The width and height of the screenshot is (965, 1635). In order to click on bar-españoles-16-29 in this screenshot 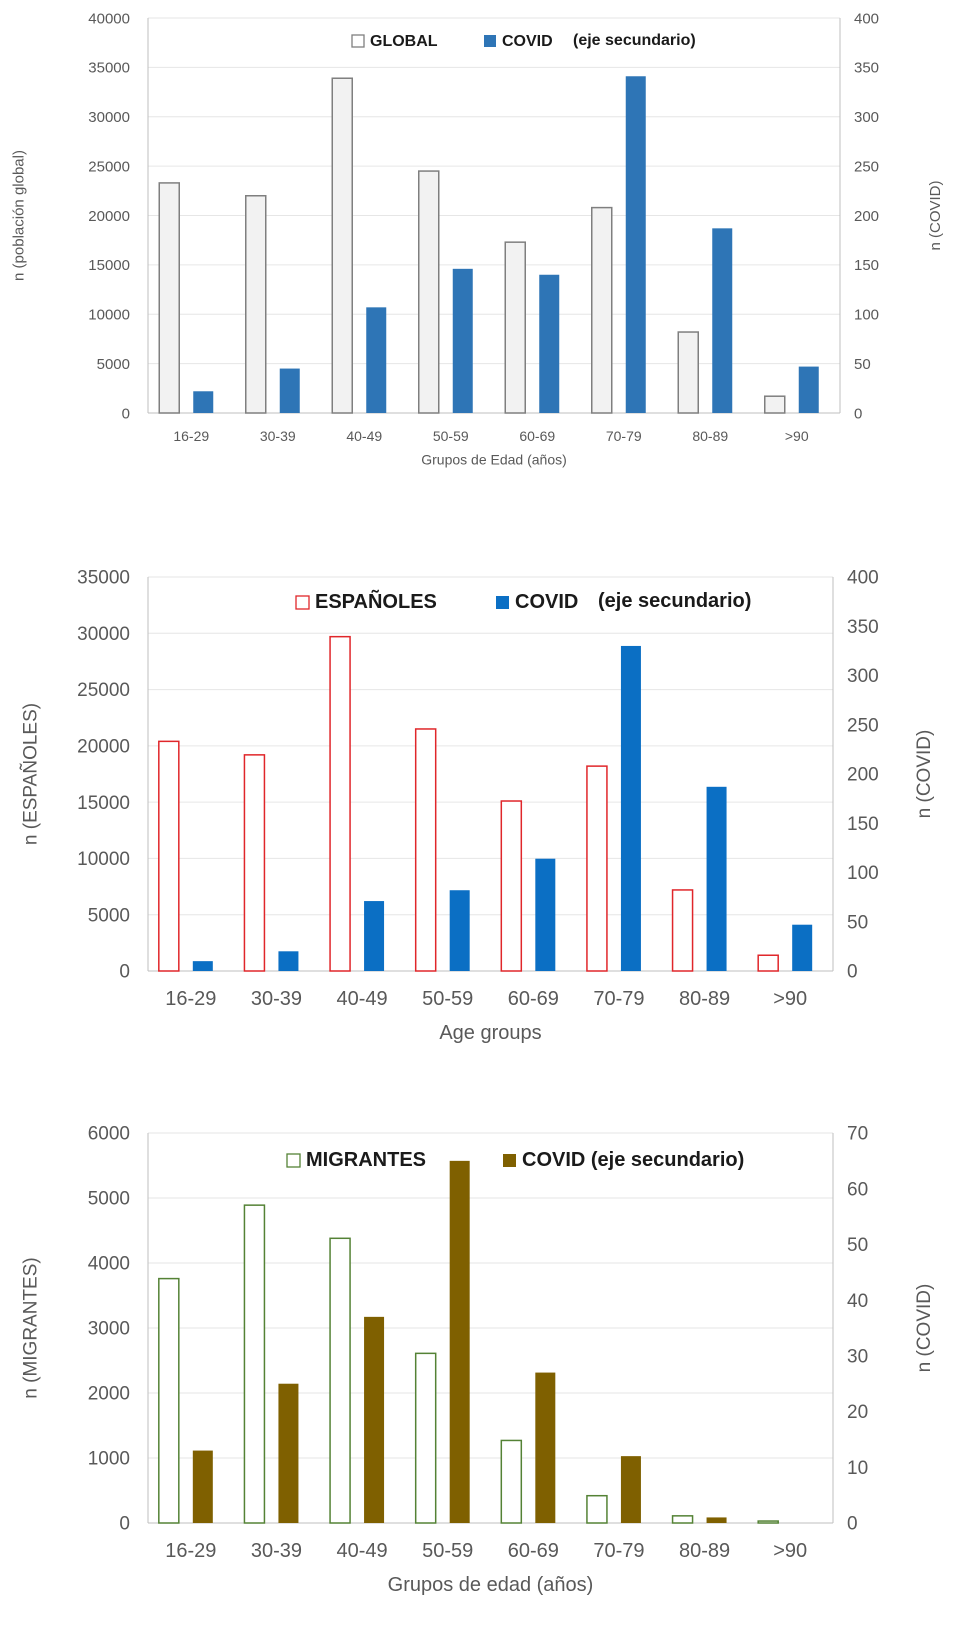, I will do `click(169, 856)`.